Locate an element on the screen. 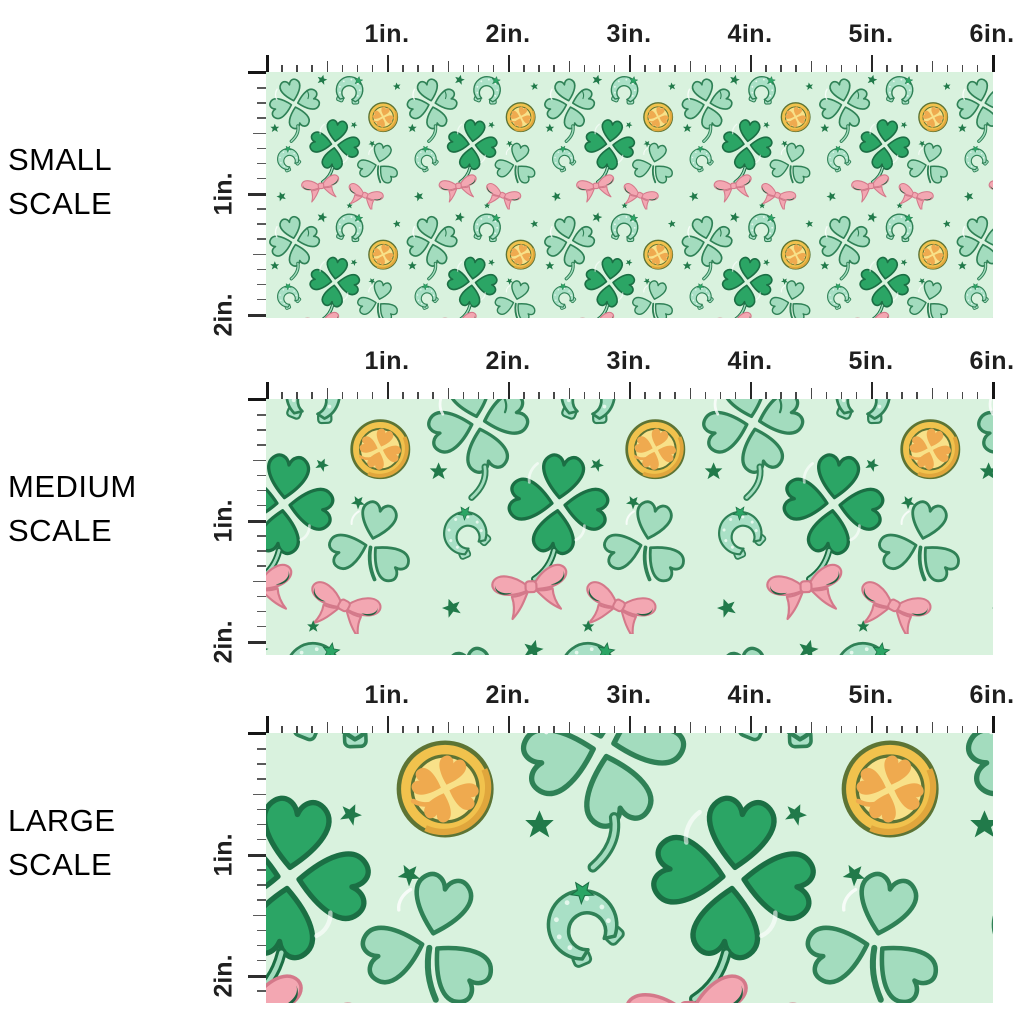 The image size is (1024, 1024). scale-label-large: LARGE SCALE is located at coordinates (62, 843).